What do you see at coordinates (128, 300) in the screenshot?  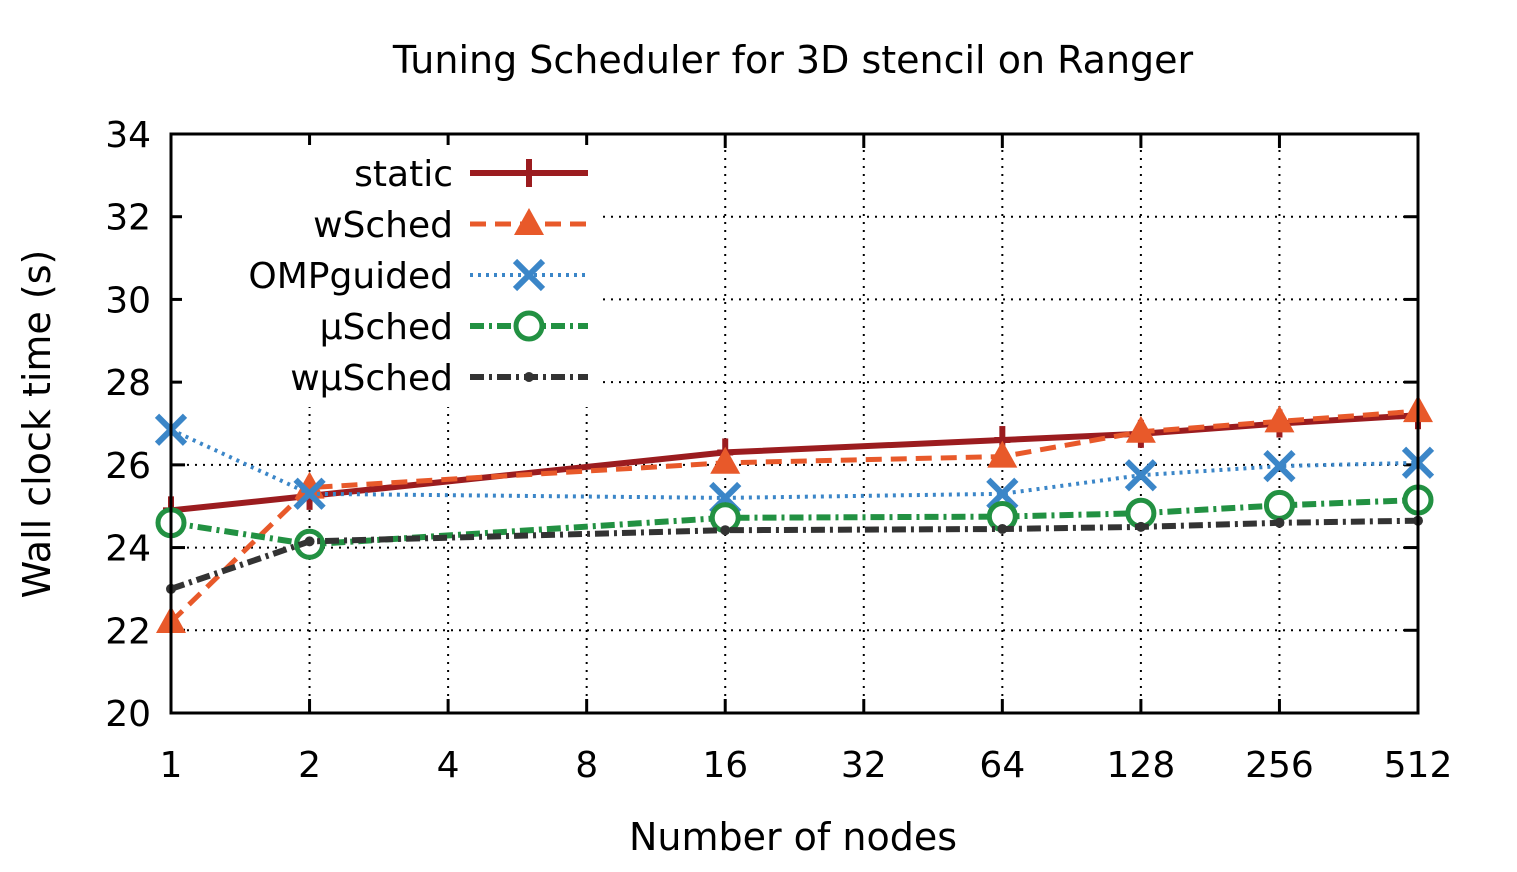 I see `y-tick-label: 30` at bounding box center [128, 300].